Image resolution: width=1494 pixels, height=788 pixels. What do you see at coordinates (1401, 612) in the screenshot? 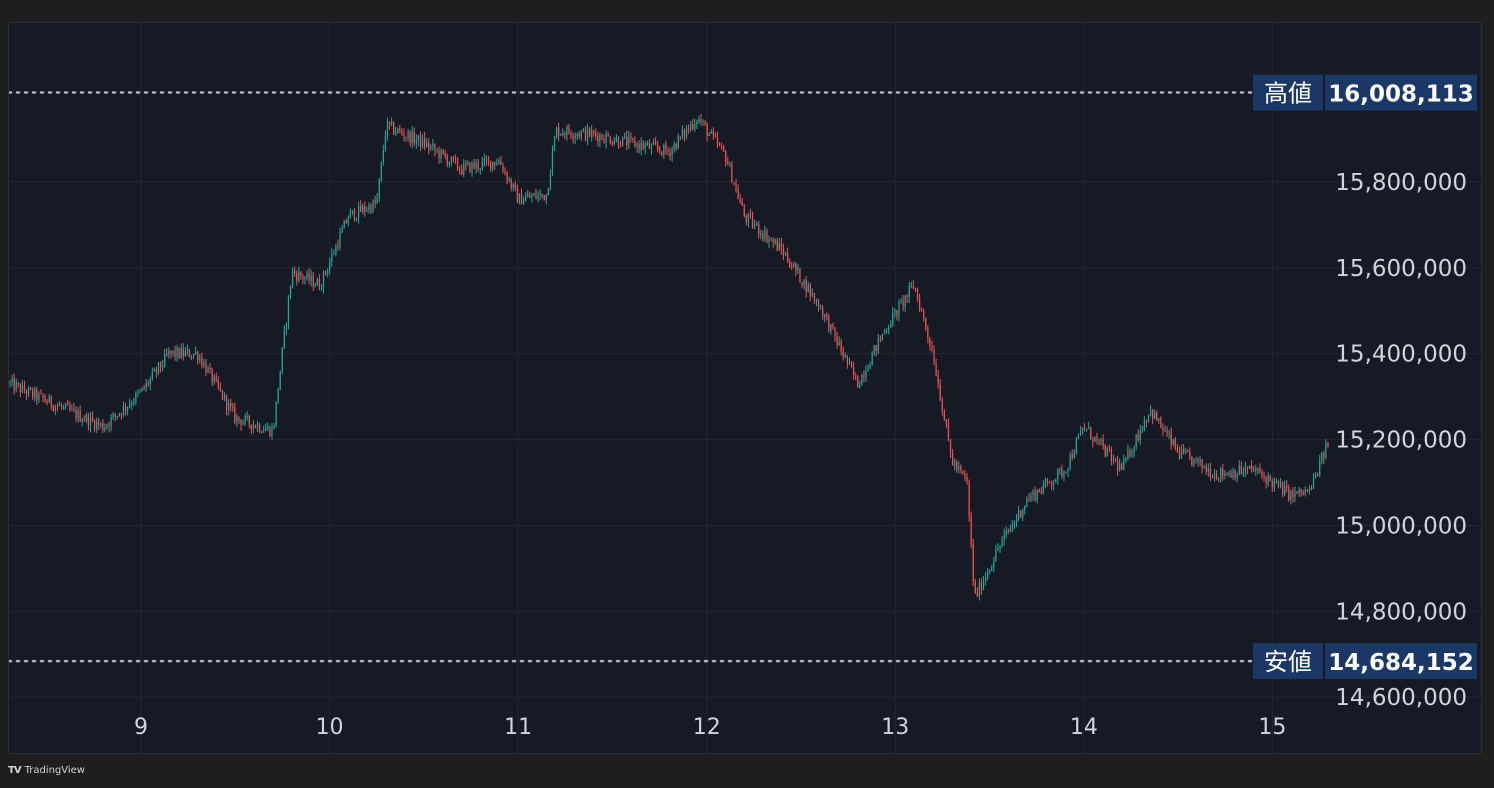
I see `y-tick-label: 14,800,000` at bounding box center [1401, 612].